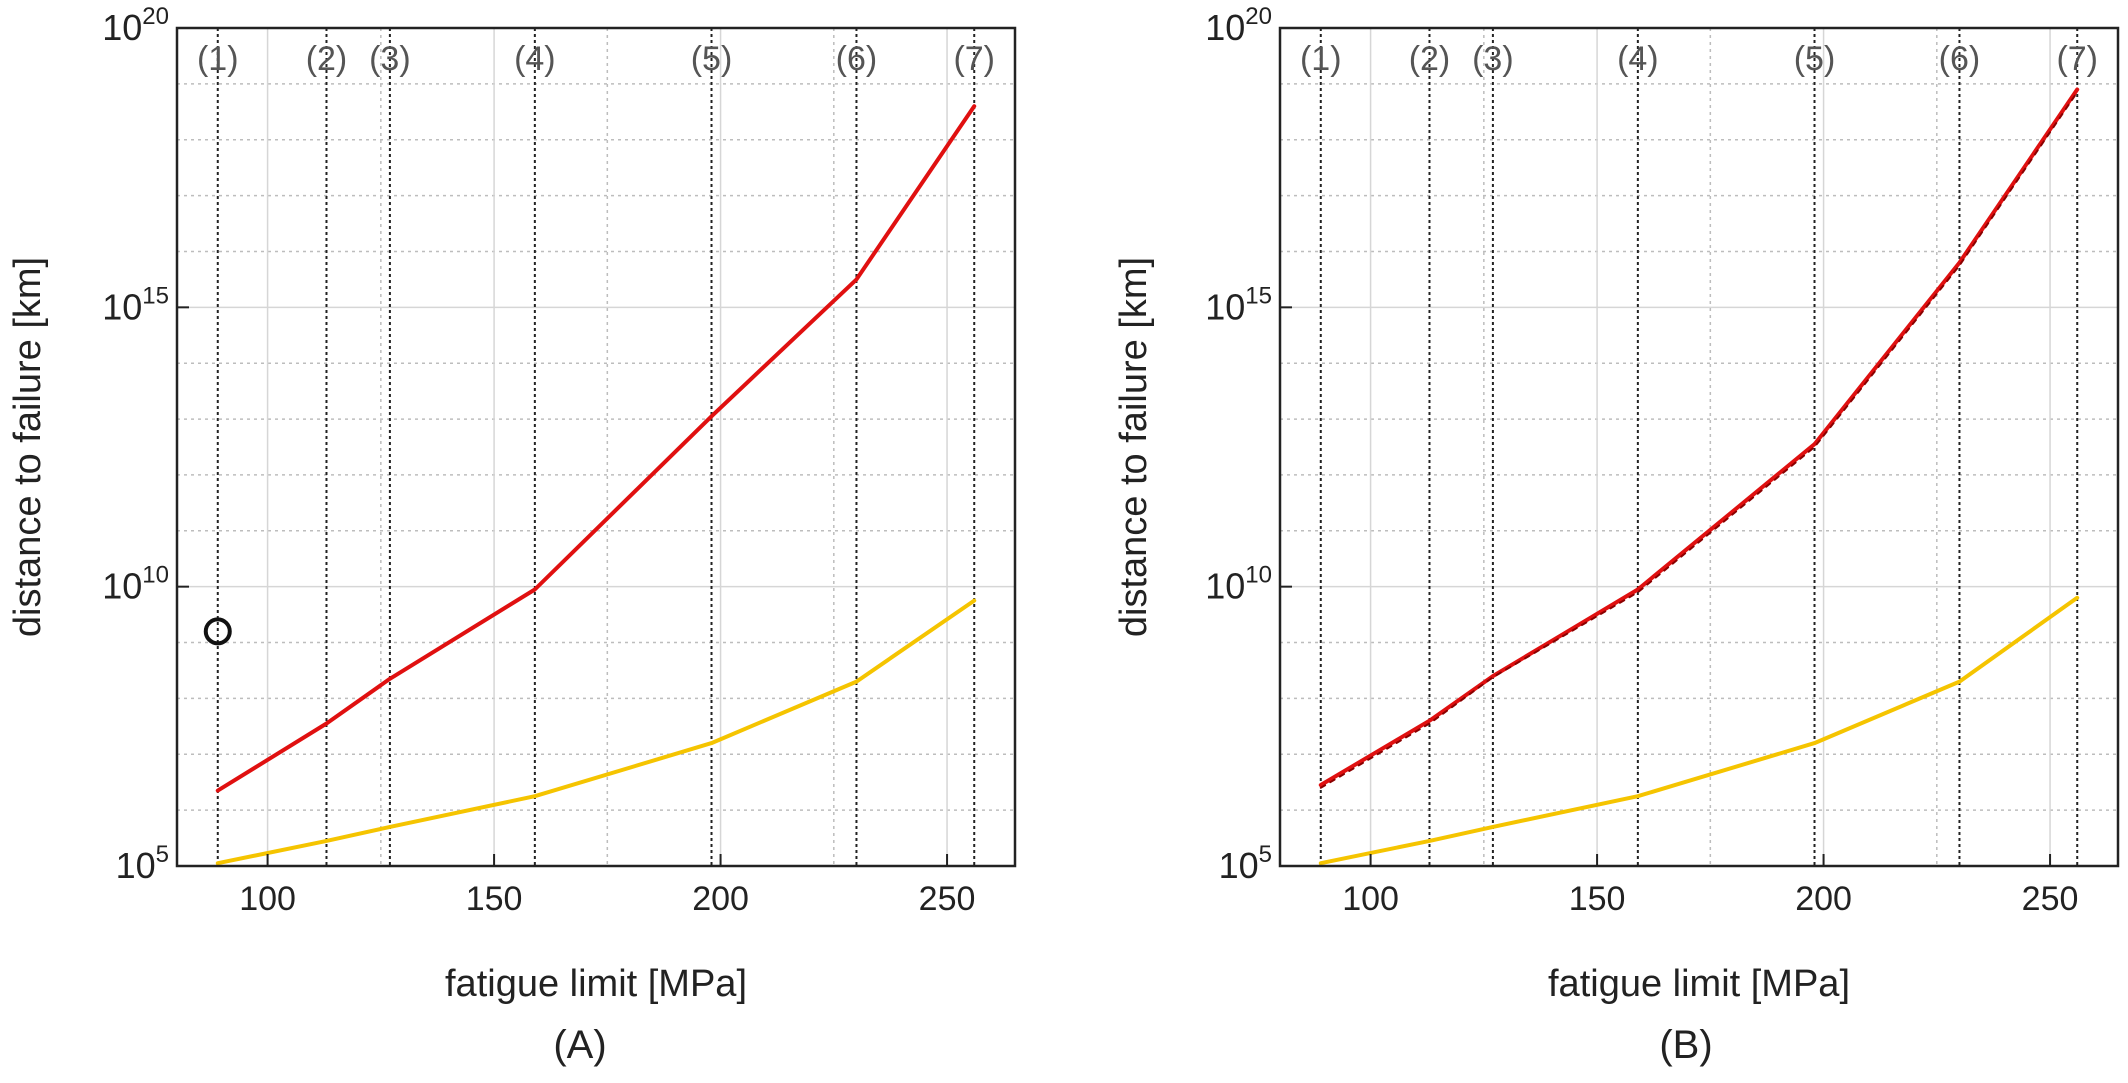 The image size is (2128, 1083). What do you see at coordinates (217, 631) in the screenshot?
I see `data-point` at bounding box center [217, 631].